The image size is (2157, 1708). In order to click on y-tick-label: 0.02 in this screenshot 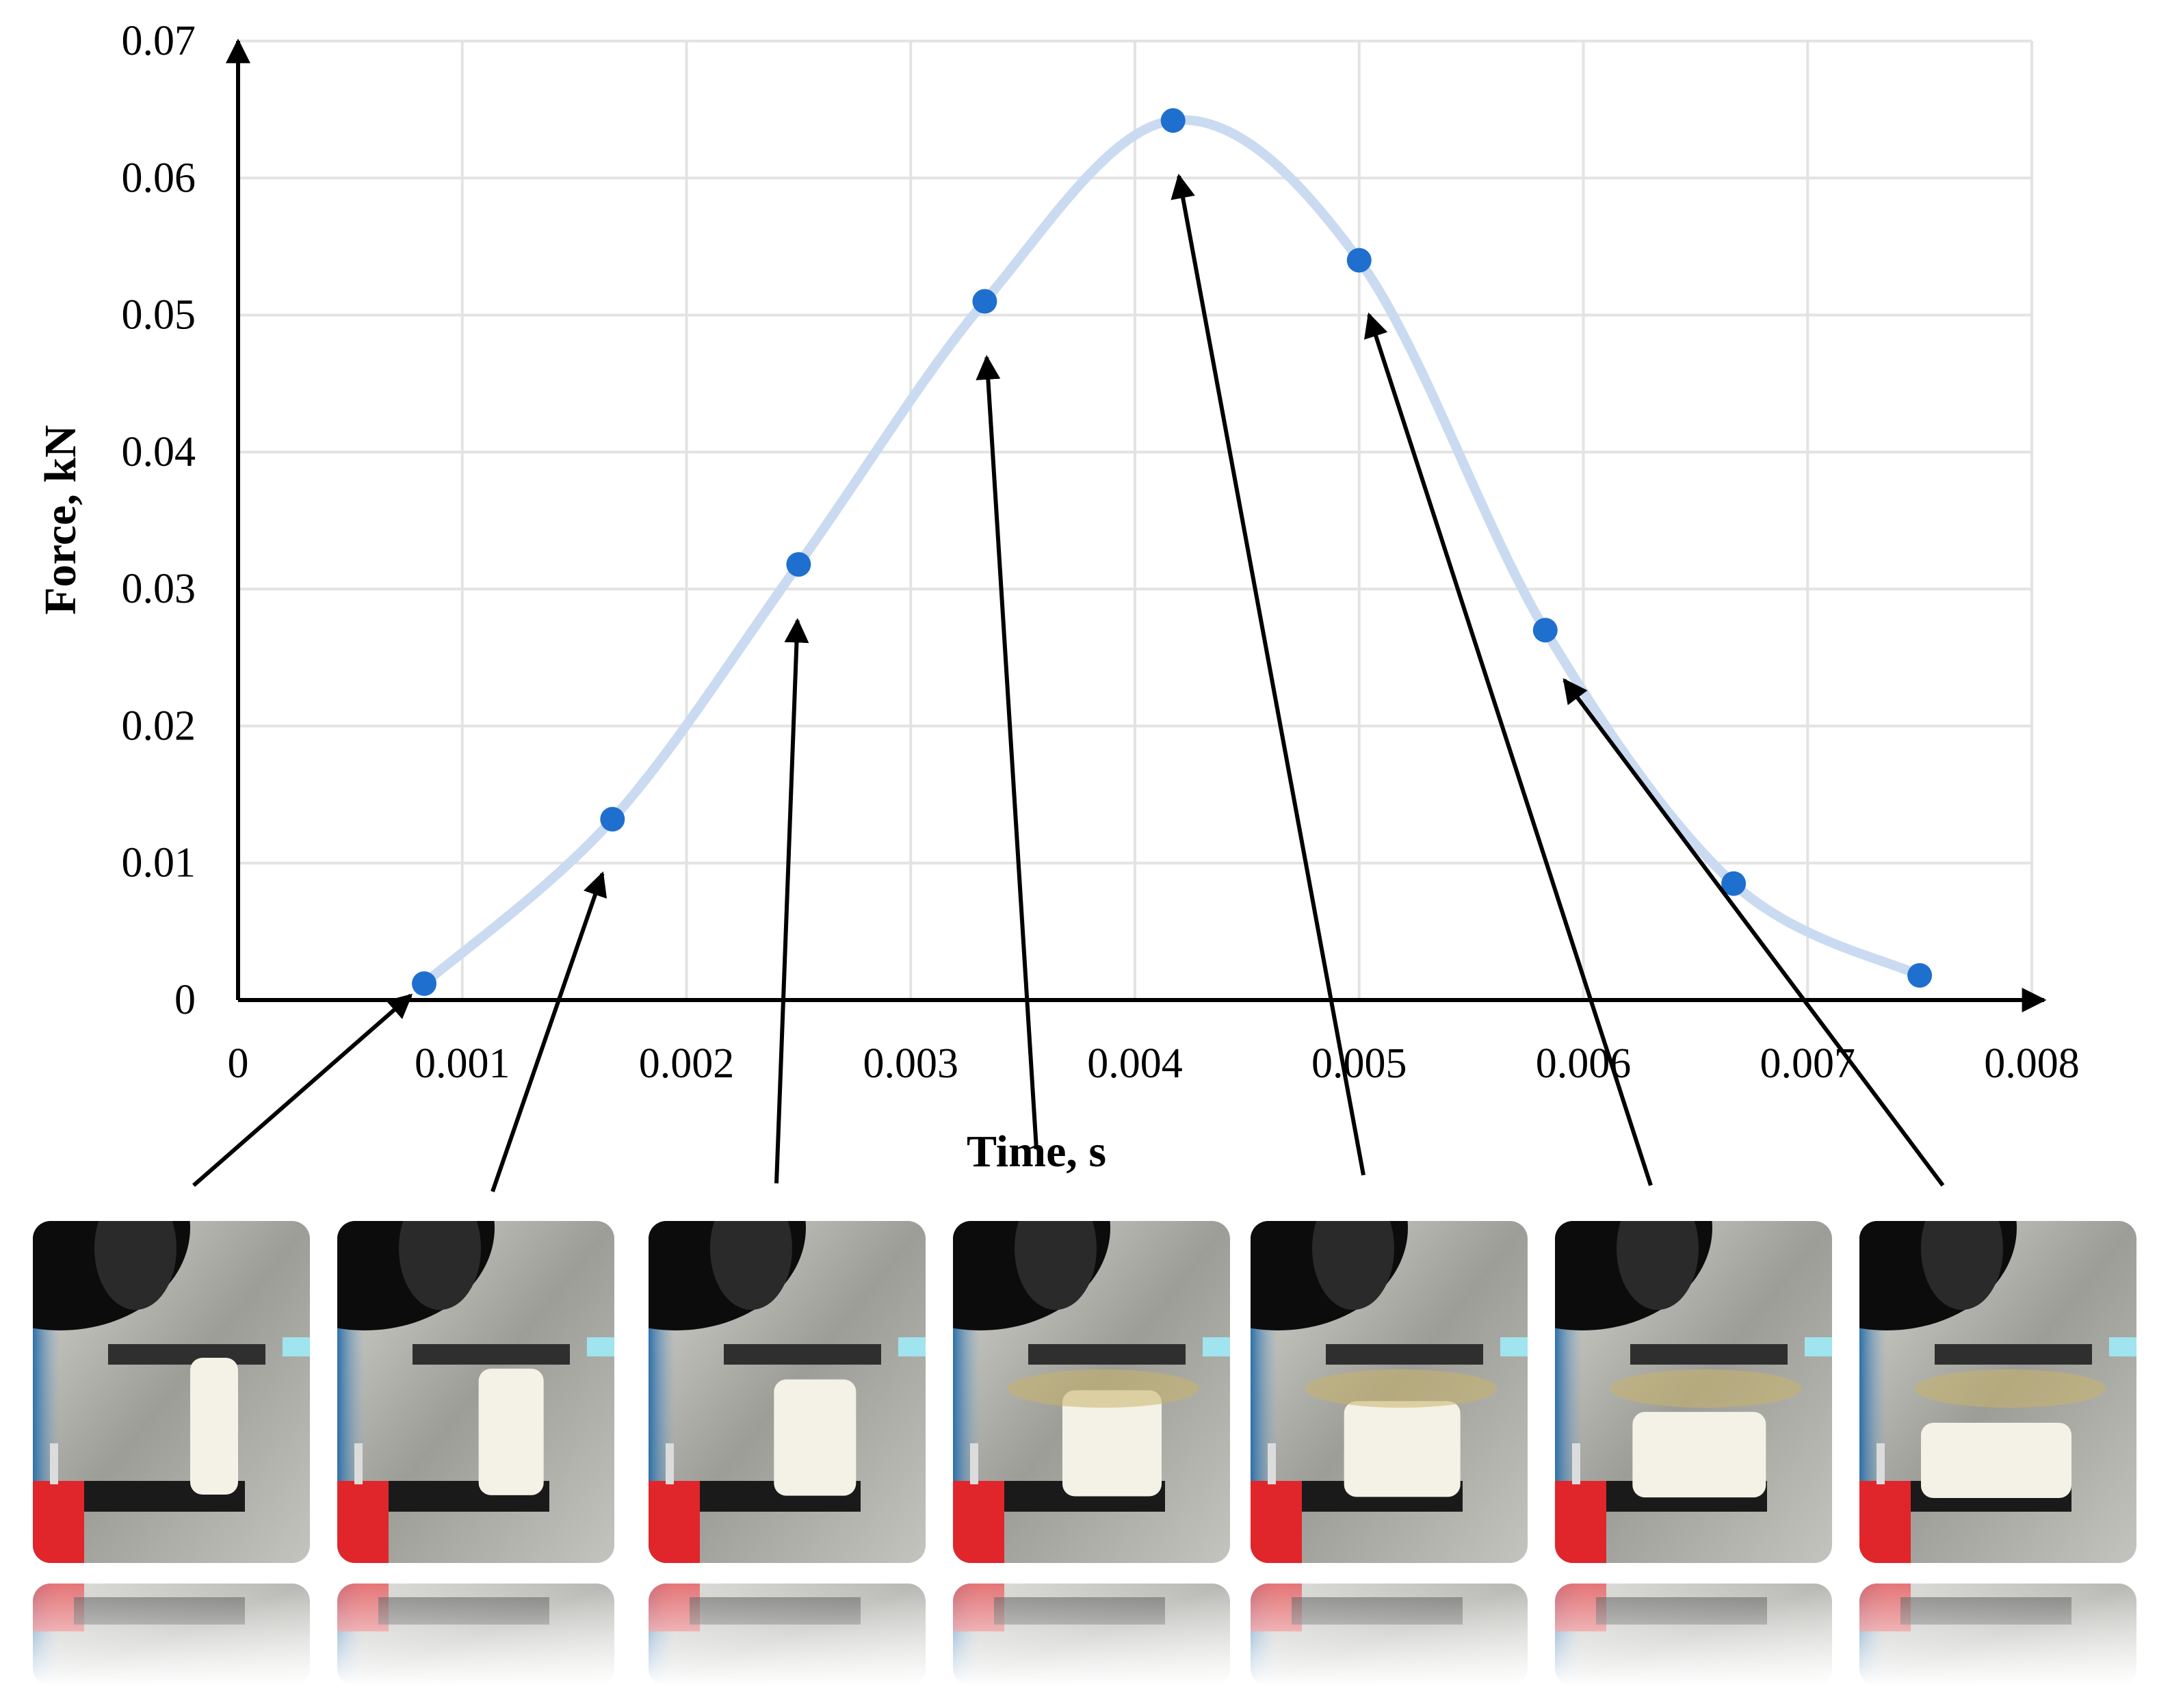, I will do `click(159, 725)`.